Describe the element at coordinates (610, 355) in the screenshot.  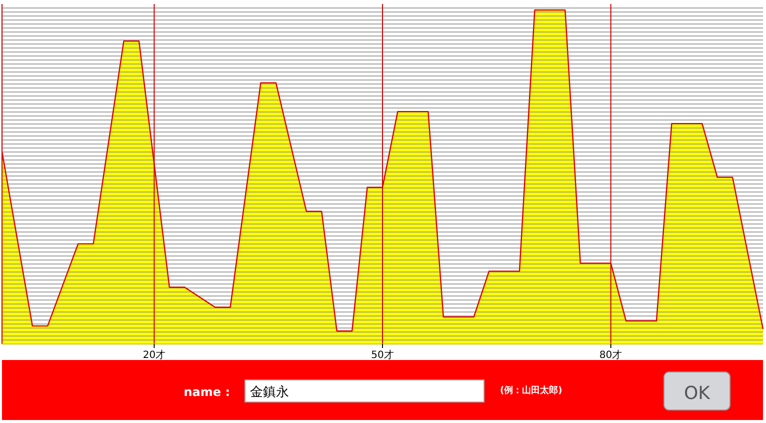
I see `x-tick-label: 80才` at that location.